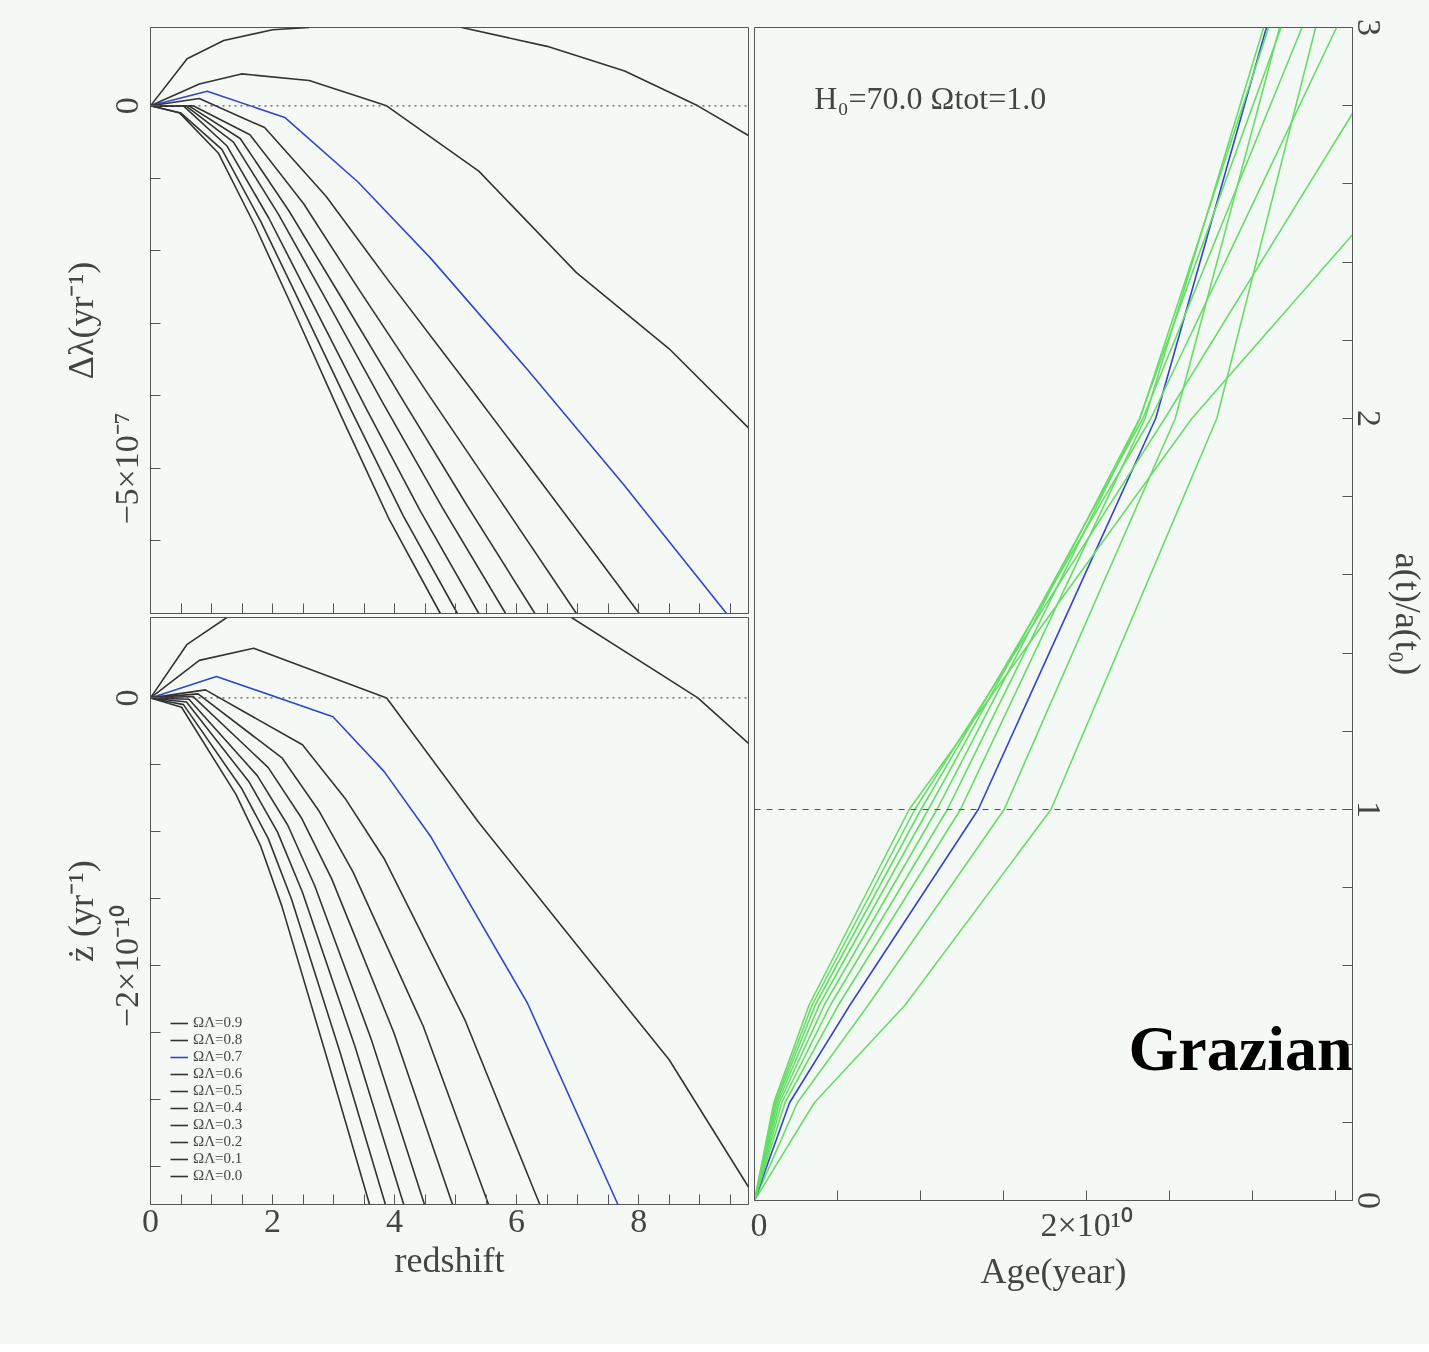 The image size is (1429, 1352). What do you see at coordinates (127, 966) in the screenshot?
I see `y-tick-label: −2×10⁻¹⁰` at bounding box center [127, 966].